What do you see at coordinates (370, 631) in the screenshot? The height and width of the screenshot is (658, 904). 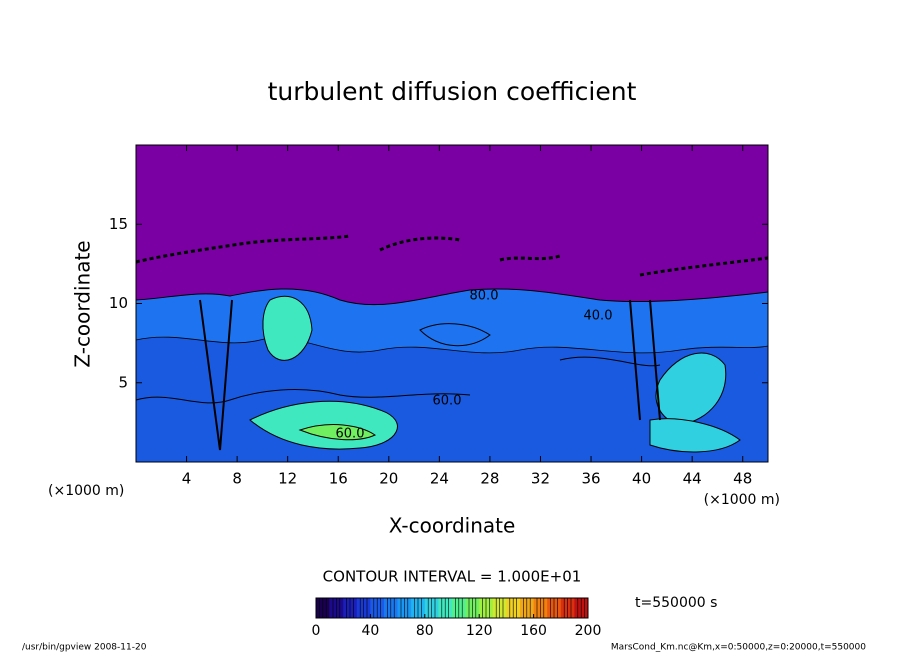 I see `colorbar-tick-label: 40` at bounding box center [370, 631].